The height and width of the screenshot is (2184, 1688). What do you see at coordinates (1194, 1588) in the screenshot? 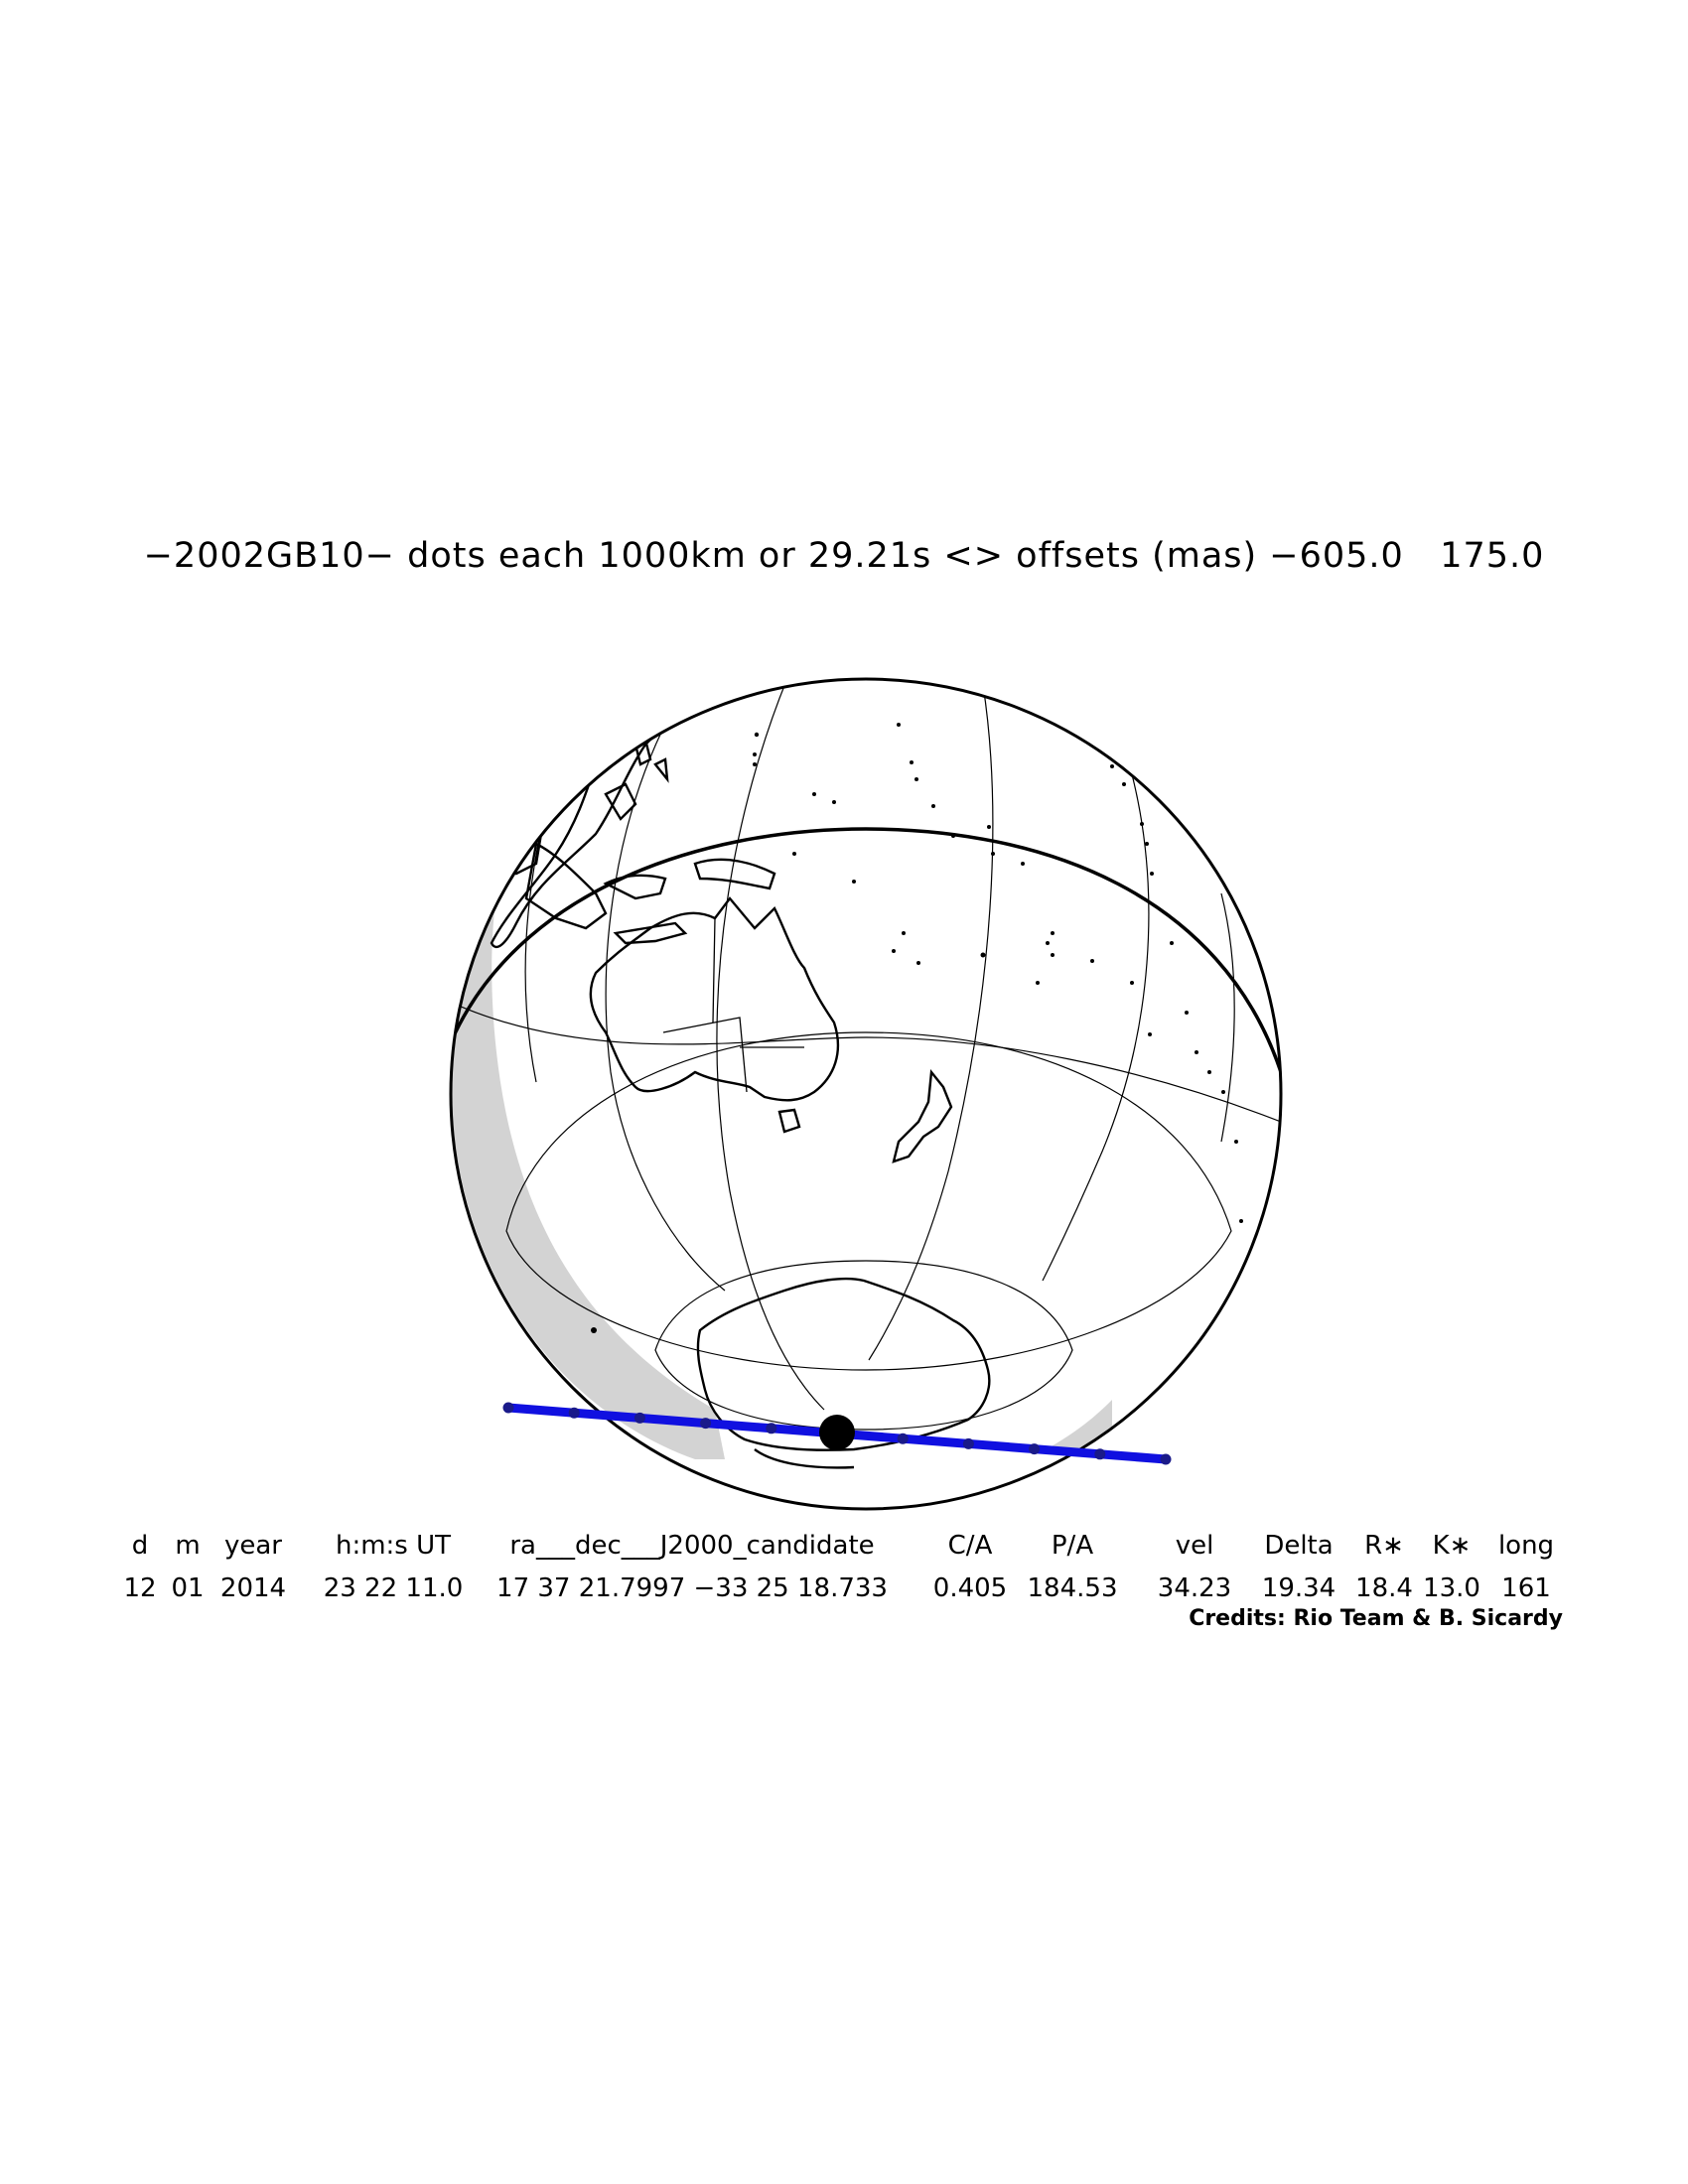
I see `table-value: 34.23` at bounding box center [1194, 1588].